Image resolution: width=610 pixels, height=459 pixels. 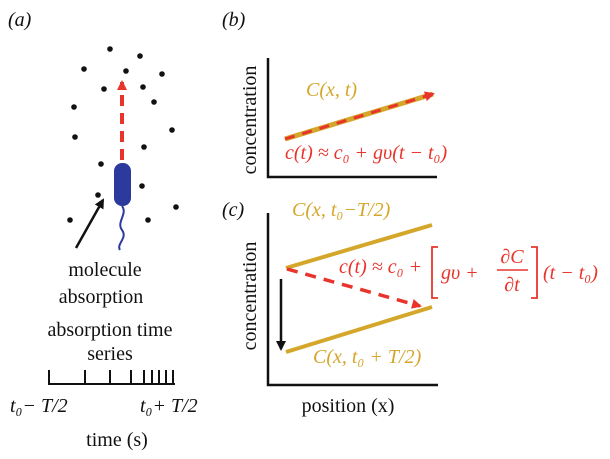 What do you see at coordinates (341, 210) in the screenshot?
I see `early-profile-label: C(x, t₀−T/2)` at bounding box center [341, 210].